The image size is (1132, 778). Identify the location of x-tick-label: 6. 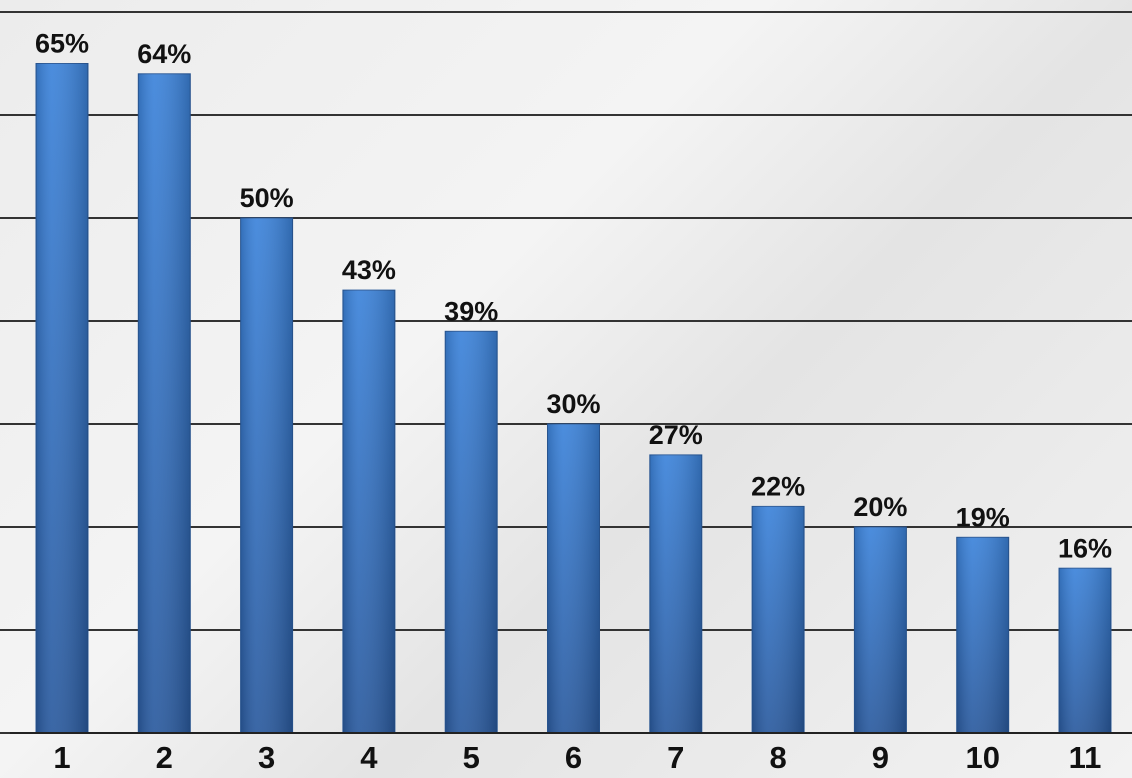
(573, 757).